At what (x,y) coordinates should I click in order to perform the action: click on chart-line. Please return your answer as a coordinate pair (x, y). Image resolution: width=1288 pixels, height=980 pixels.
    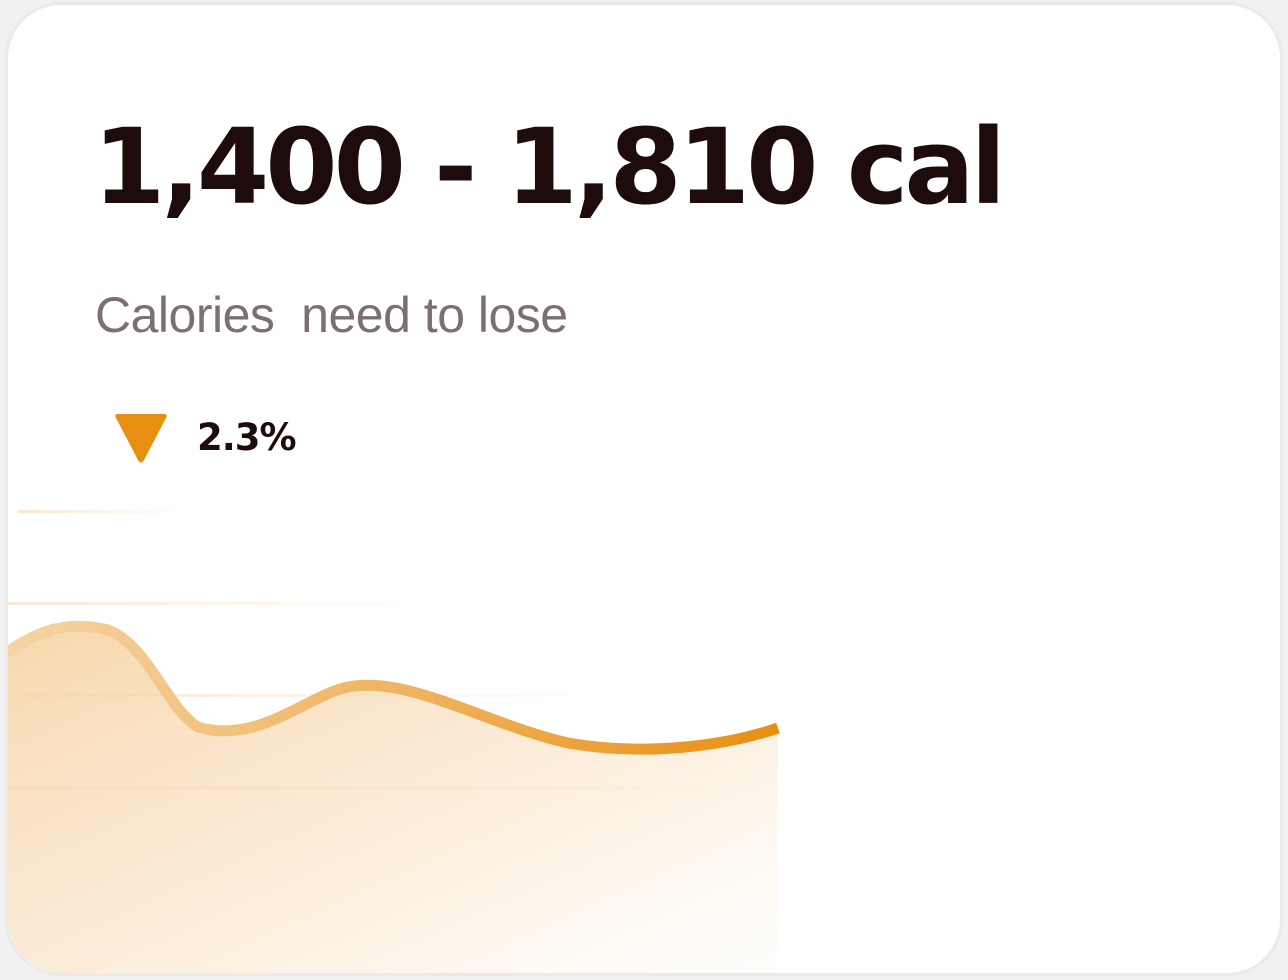
    Looking at the image, I should click on (394, 687).